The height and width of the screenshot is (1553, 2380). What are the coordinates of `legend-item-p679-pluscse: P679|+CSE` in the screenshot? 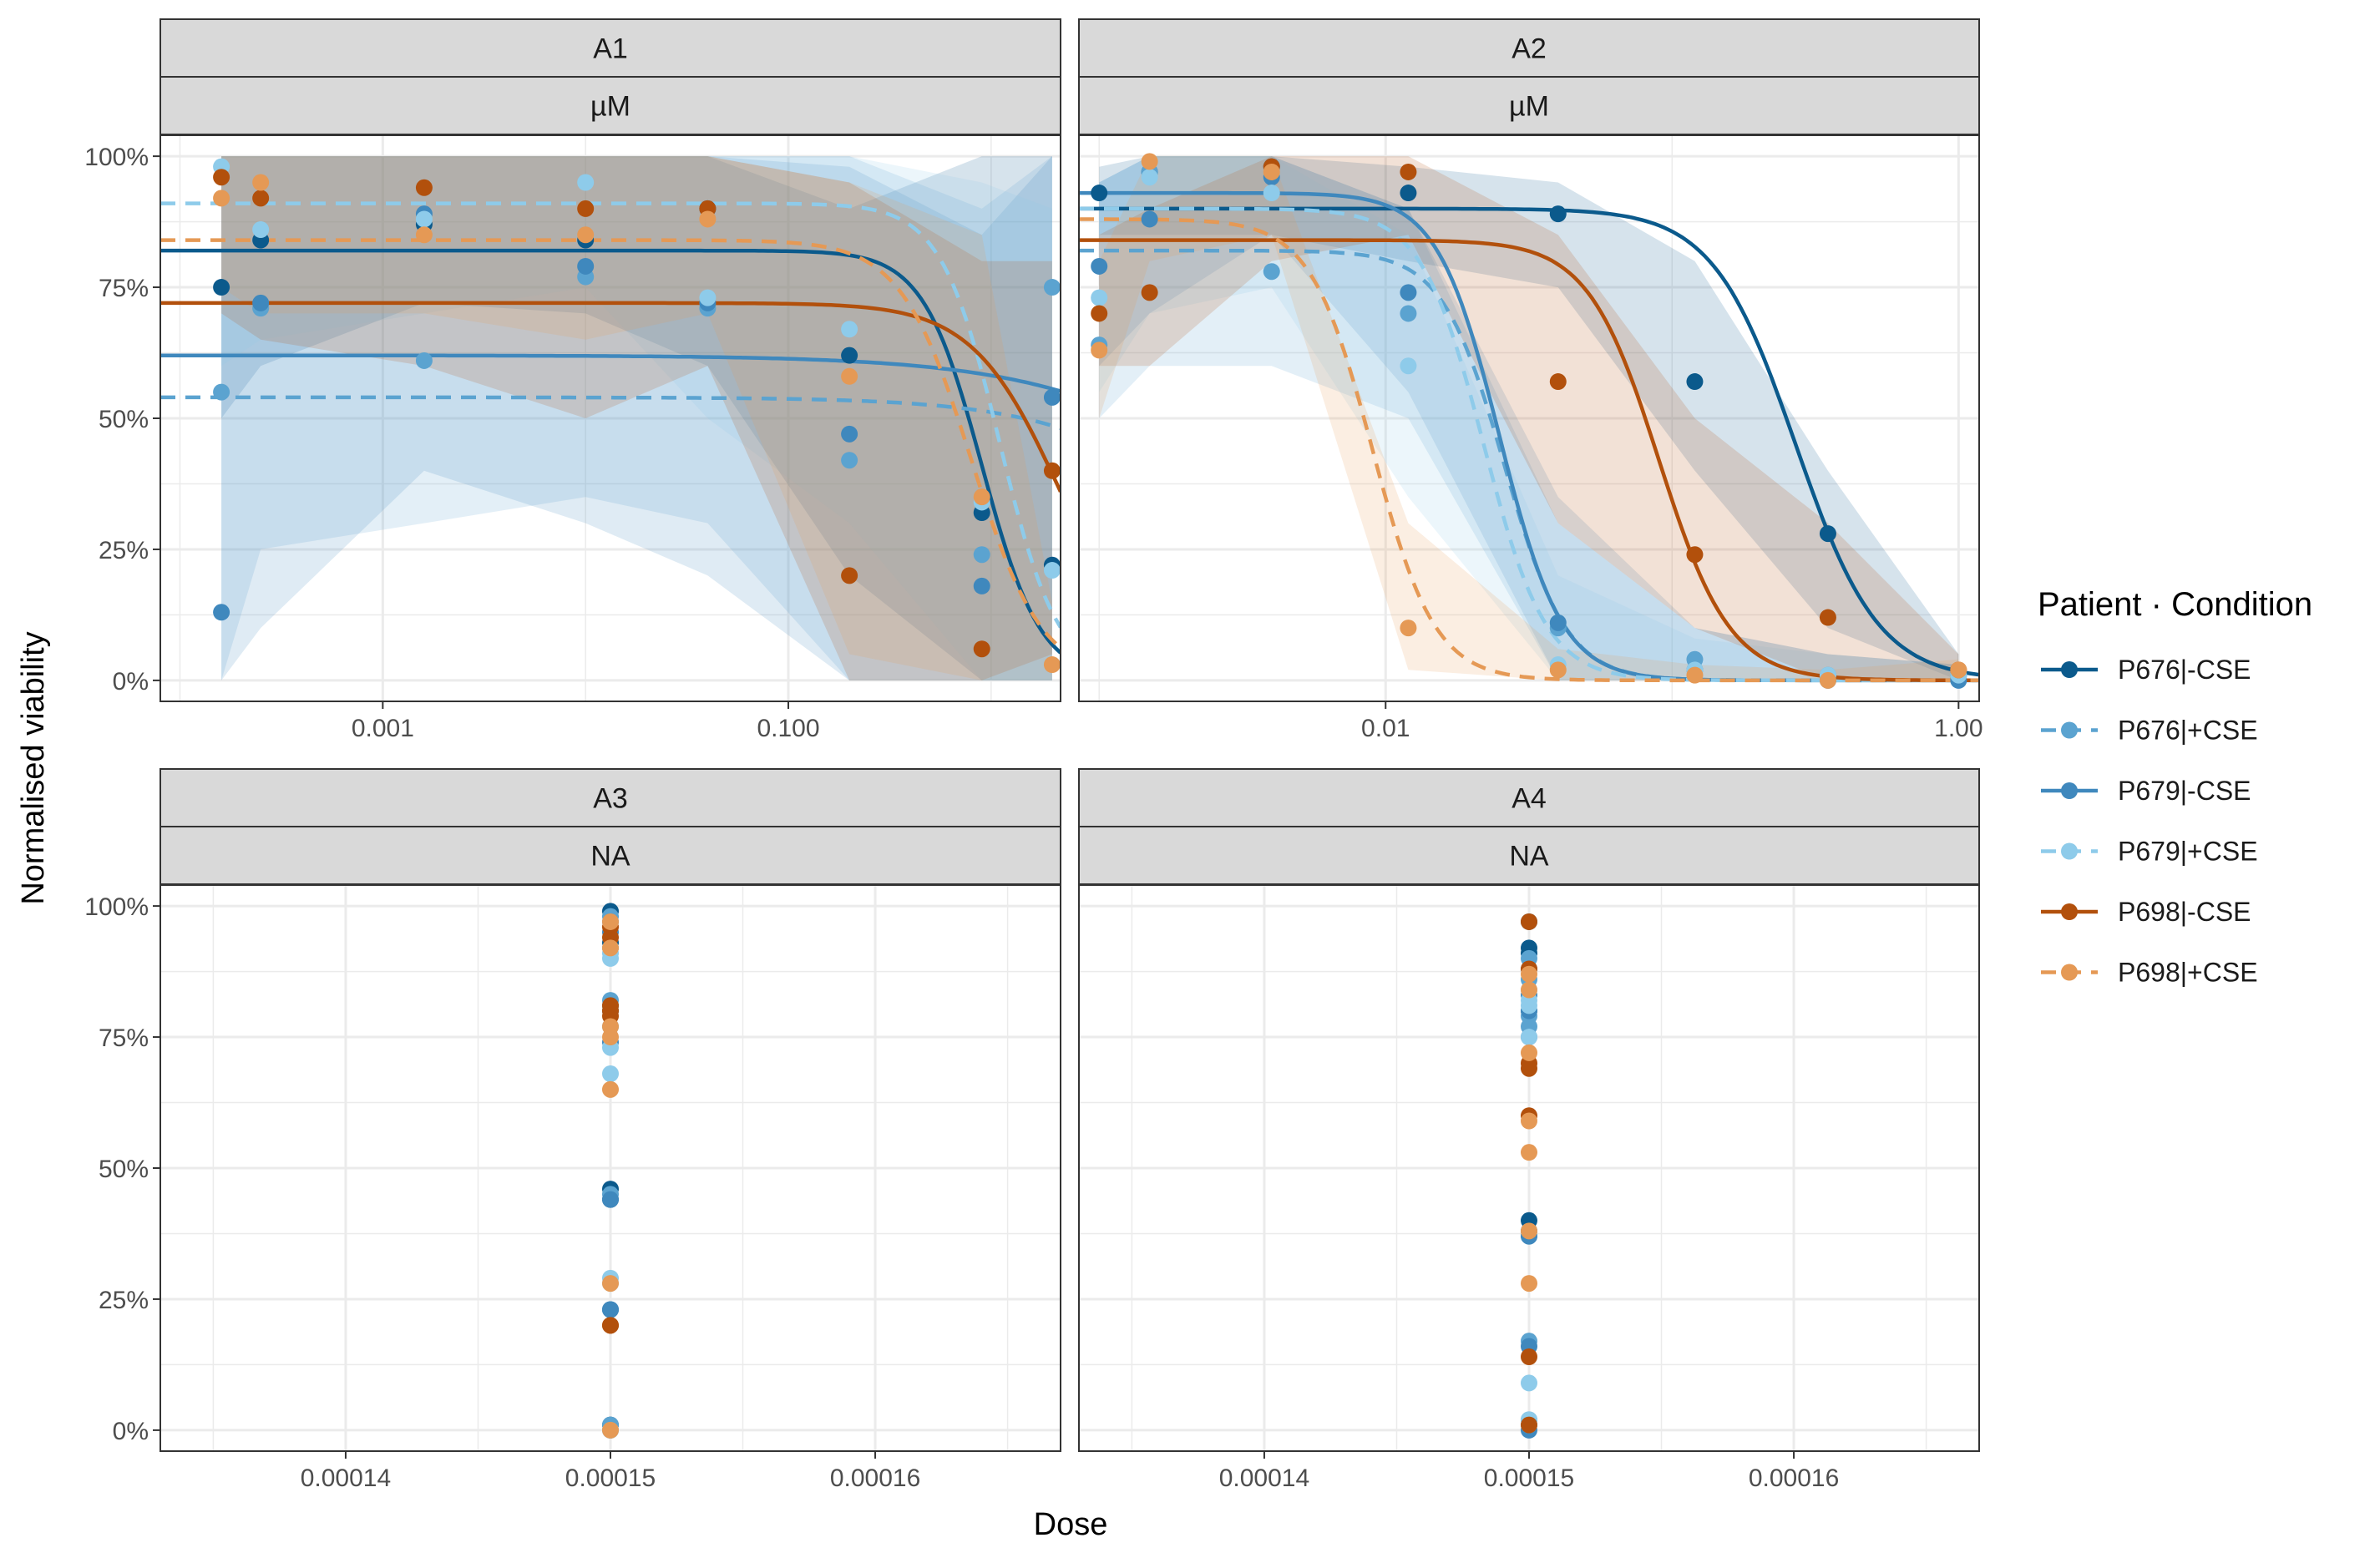 It's located at (2149, 852).